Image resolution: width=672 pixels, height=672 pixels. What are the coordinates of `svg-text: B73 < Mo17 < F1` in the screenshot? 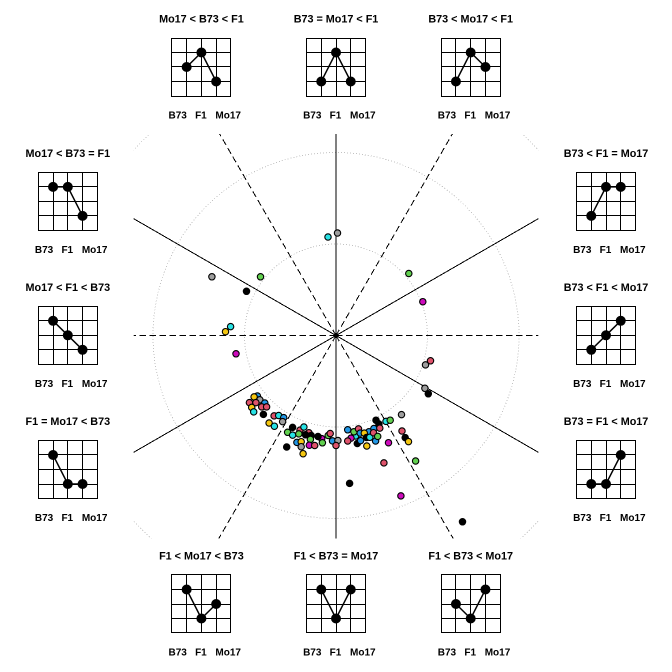 It's located at (470, 20).